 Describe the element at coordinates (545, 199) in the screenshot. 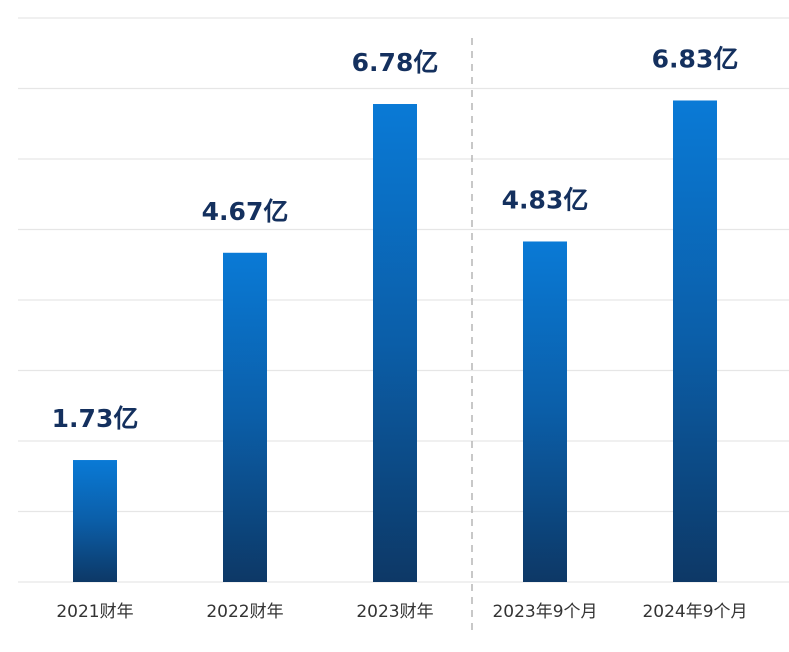

I see `value-label: 4.83亿` at that location.